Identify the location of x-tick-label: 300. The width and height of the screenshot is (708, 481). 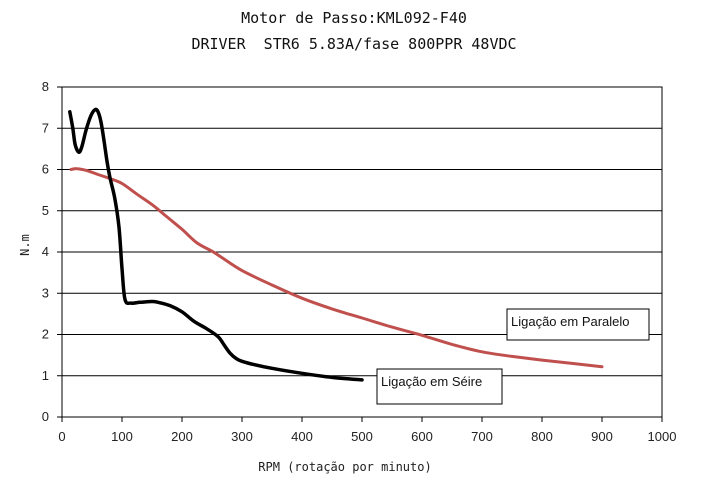
(242, 436).